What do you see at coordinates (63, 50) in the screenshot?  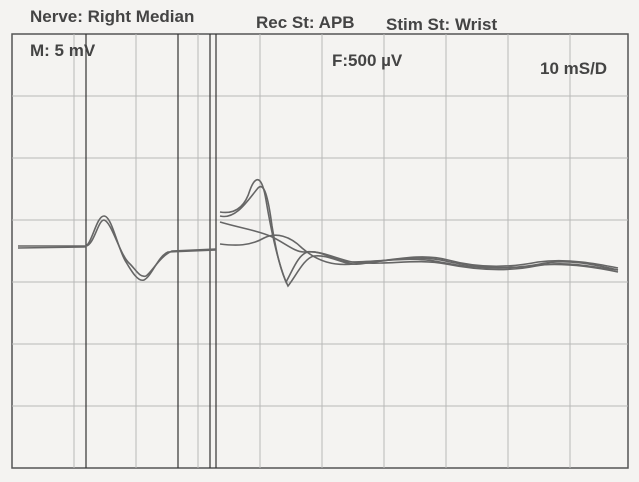 I see `m-scale: M: 5 mV` at bounding box center [63, 50].